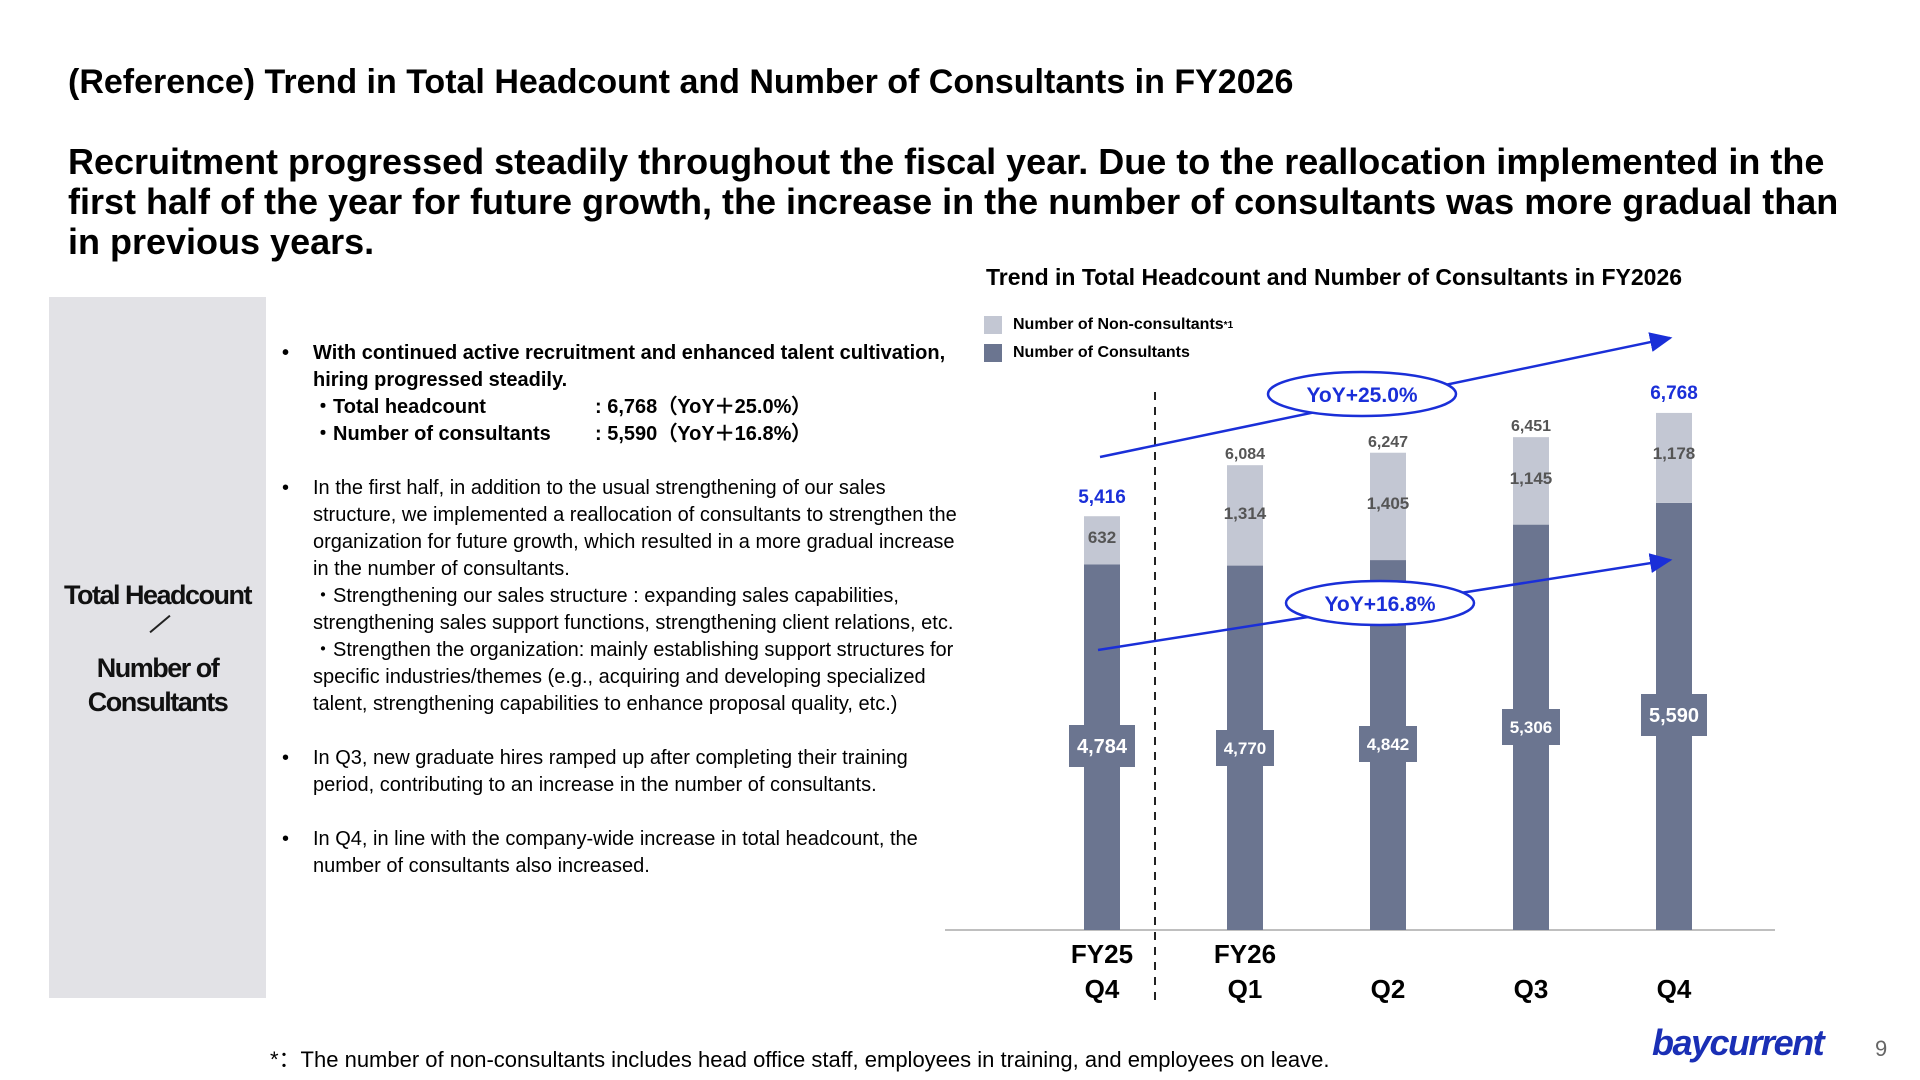 The image size is (1920, 1080). I want to click on total-value-label: 6,768, so click(1674, 393).